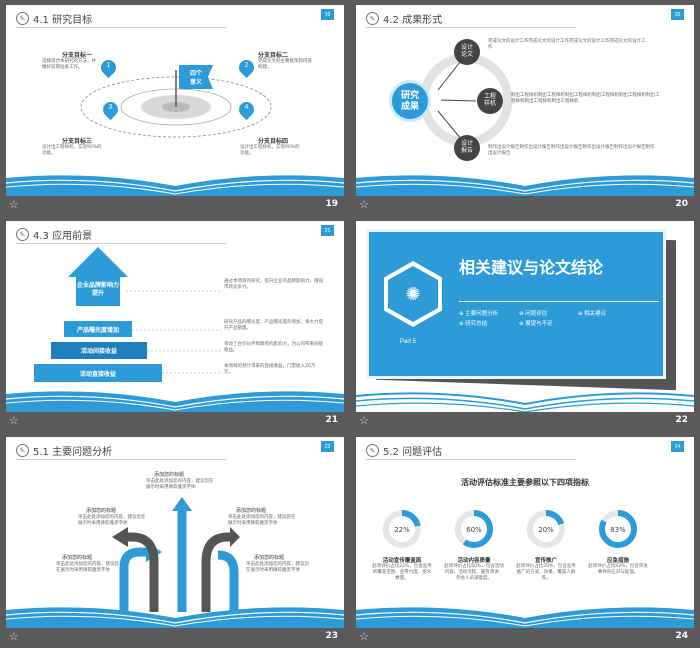 Image resolution: width=700 pixels, height=648 pixels. I want to click on donut-value-label: 20%, so click(546, 530).